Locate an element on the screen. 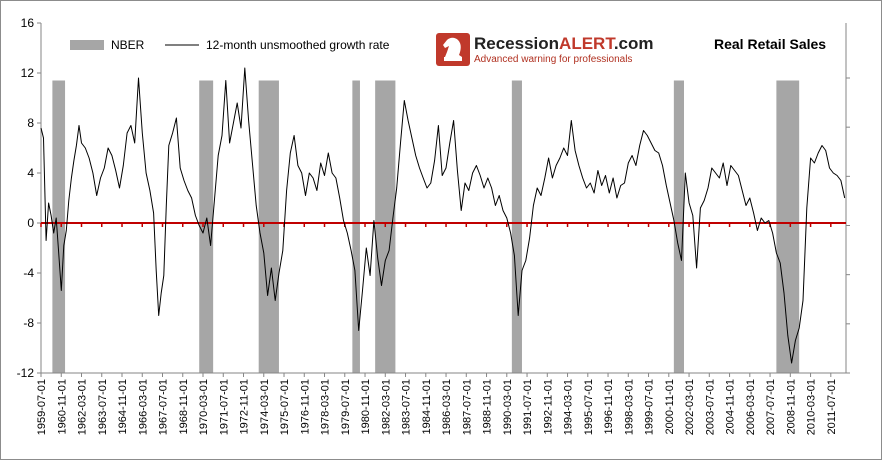 Image resolution: width=882 pixels, height=460 pixels. x-tick-label-9: 1971-07-01 is located at coordinates (224, 407).